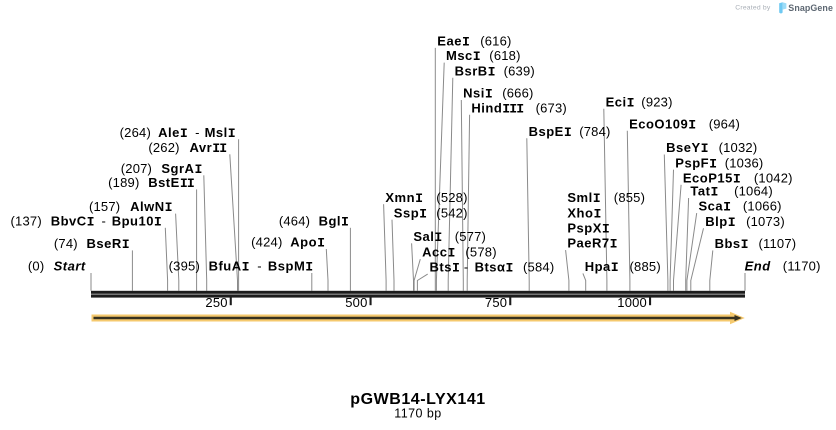 The width and height of the screenshot is (836, 430). I want to click on svg-text: (1107), so click(778, 243).